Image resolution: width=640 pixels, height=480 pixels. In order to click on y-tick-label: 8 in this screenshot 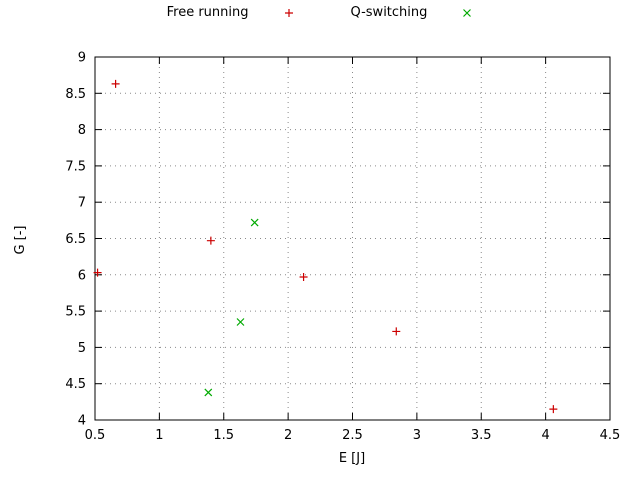, I will do `click(82, 130)`.